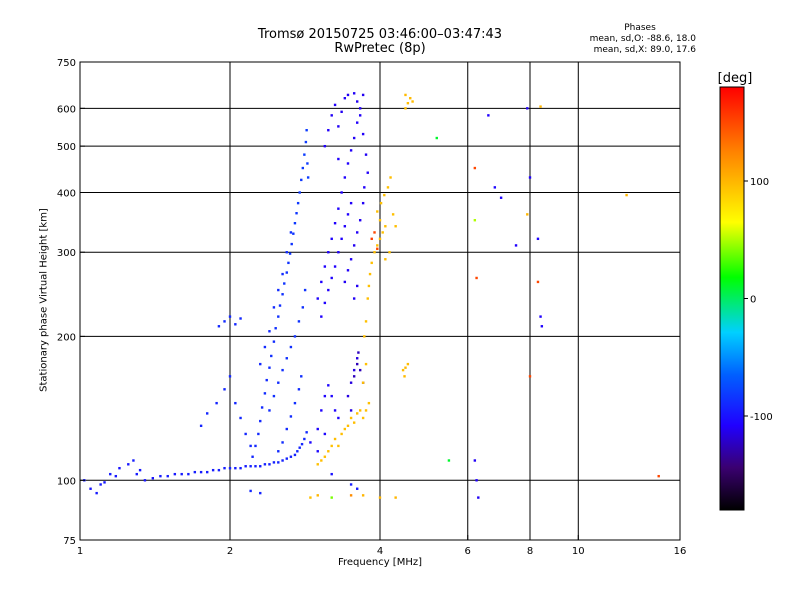  I want to click on colorbar-tick-label: 0, so click(753, 300).